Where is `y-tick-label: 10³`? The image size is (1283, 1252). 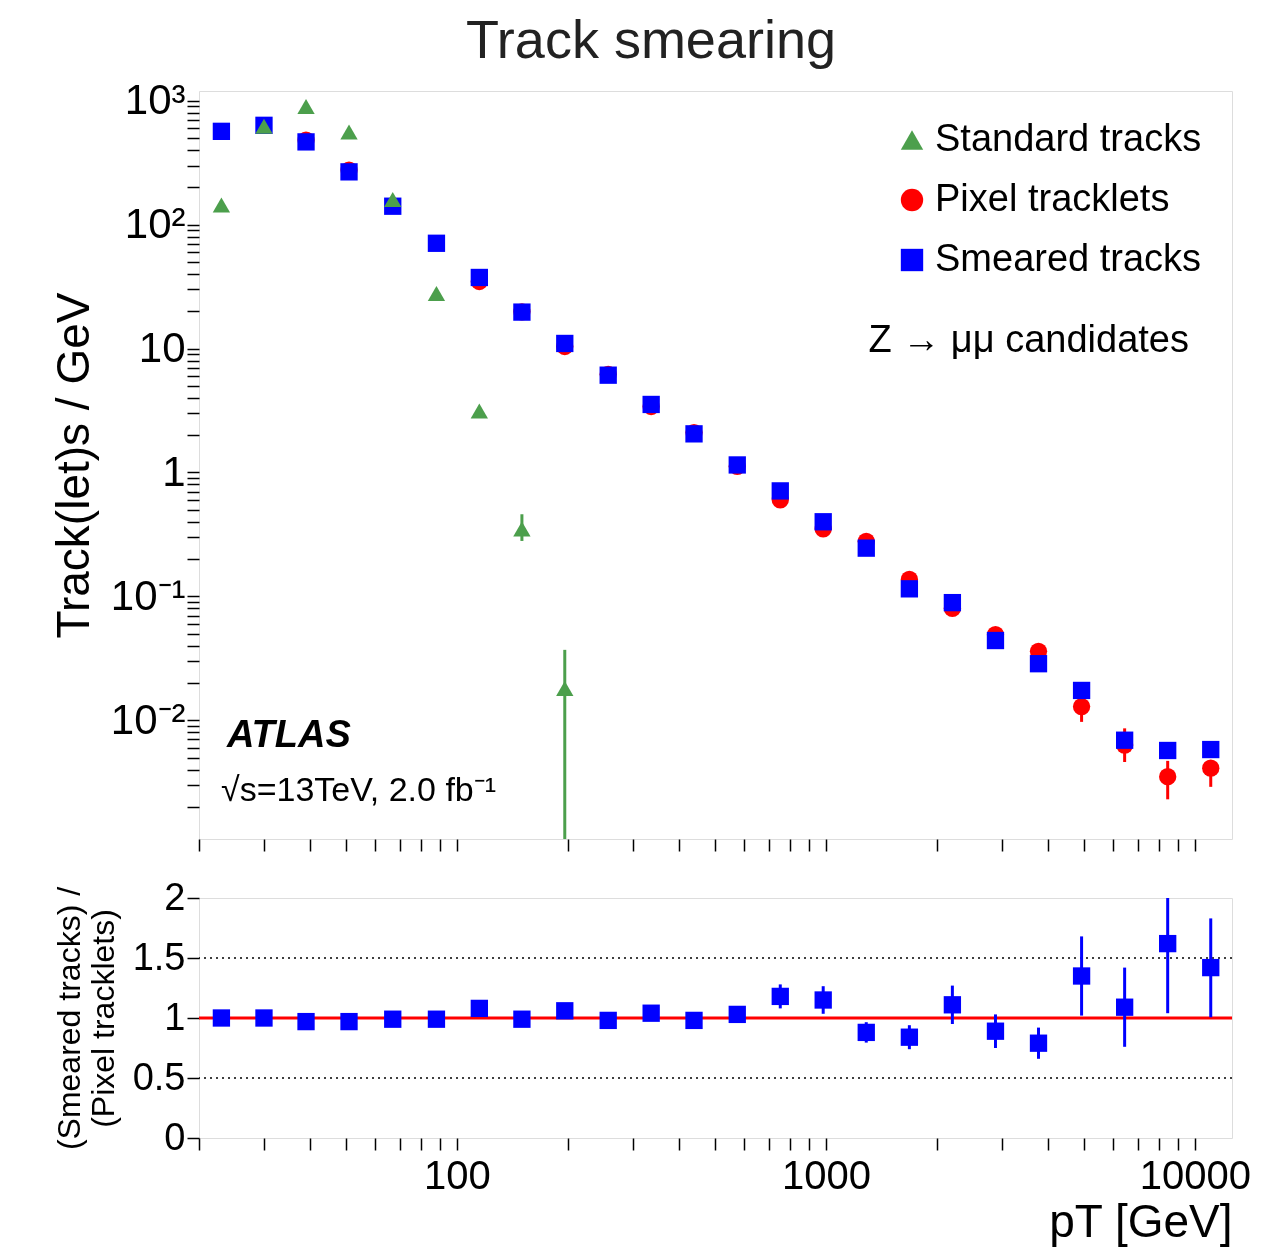
y-tick-label: 10³ is located at coordinates (155, 100).